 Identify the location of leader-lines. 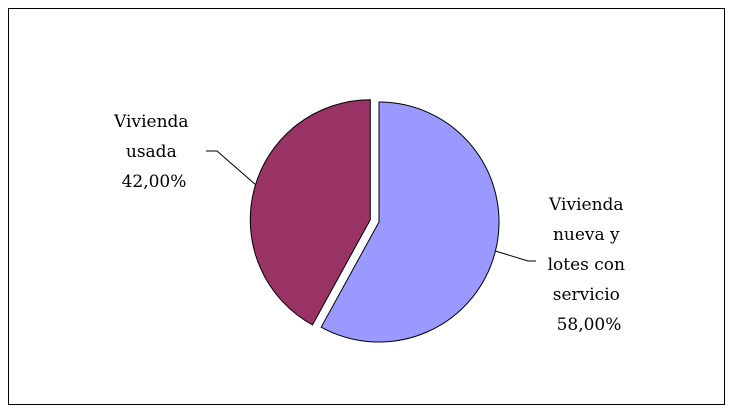
(371, 206).